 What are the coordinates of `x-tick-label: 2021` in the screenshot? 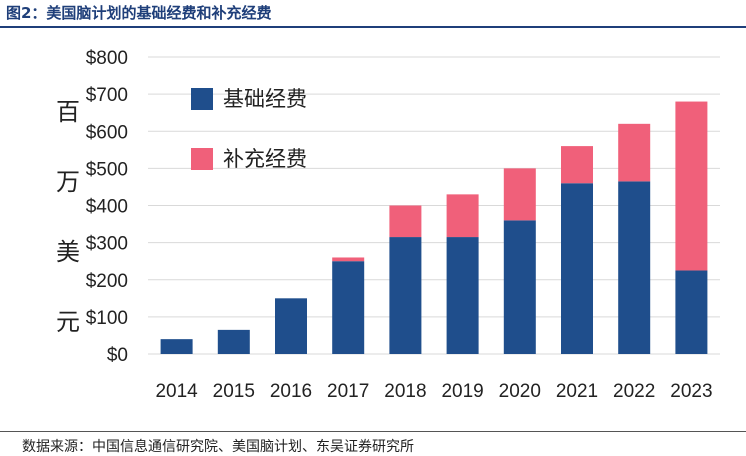 It's located at (577, 391).